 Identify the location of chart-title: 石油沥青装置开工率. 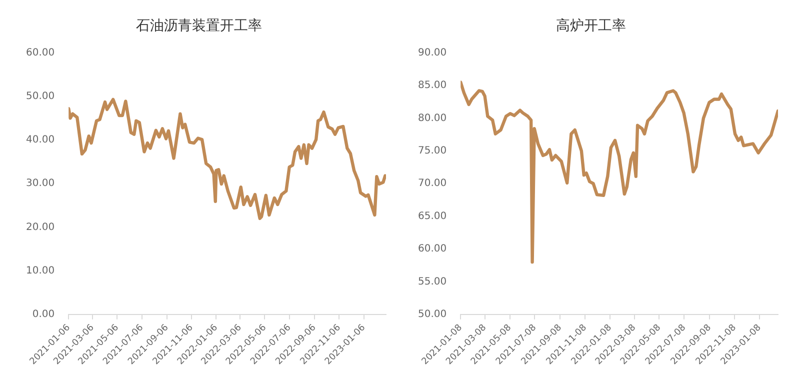
(199, 26).